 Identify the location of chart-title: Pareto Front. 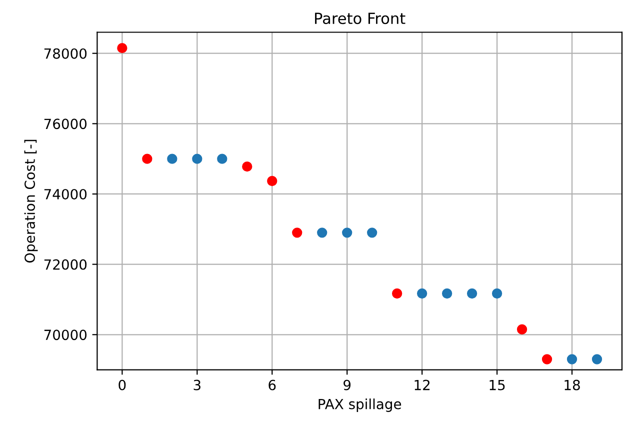
(360, 18).